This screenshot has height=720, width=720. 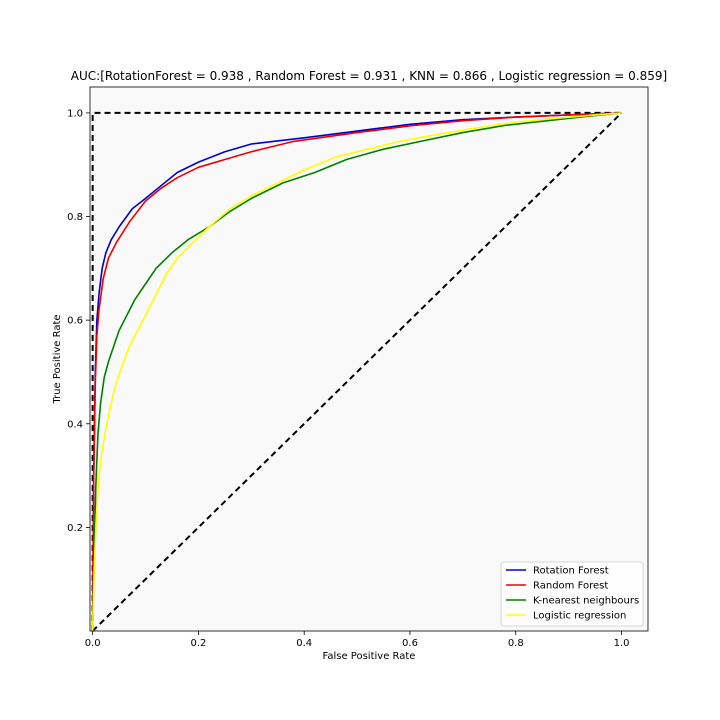 What do you see at coordinates (516, 643) in the screenshot?
I see `x-tick-label-4: 0.8` at bounding box center [516, 643].